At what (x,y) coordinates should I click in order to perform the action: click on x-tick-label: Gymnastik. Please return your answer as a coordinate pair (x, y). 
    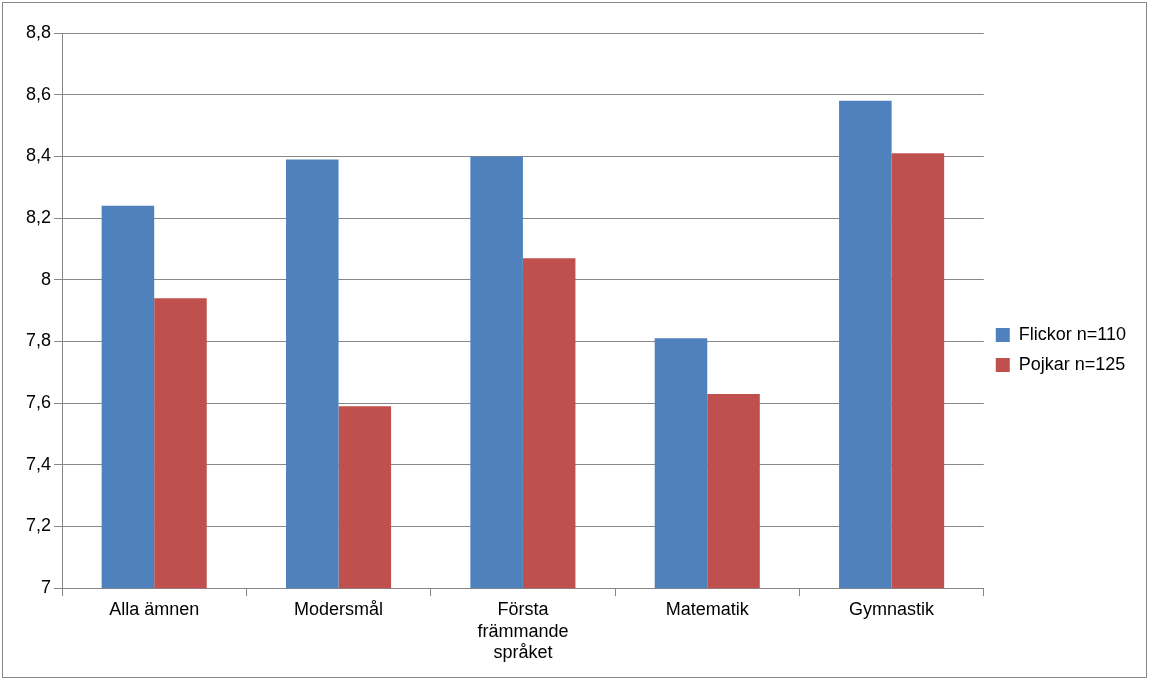
    Looking at the image, I should click on (892, 608).